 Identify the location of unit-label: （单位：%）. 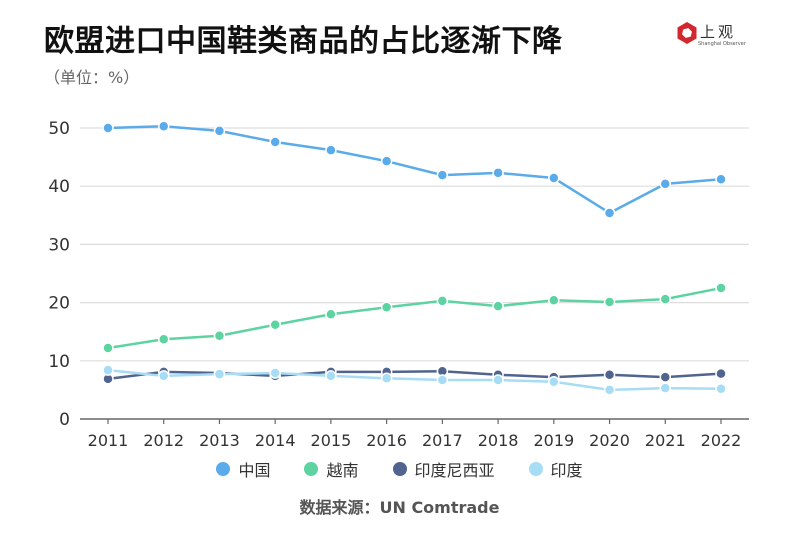
(92, 77).